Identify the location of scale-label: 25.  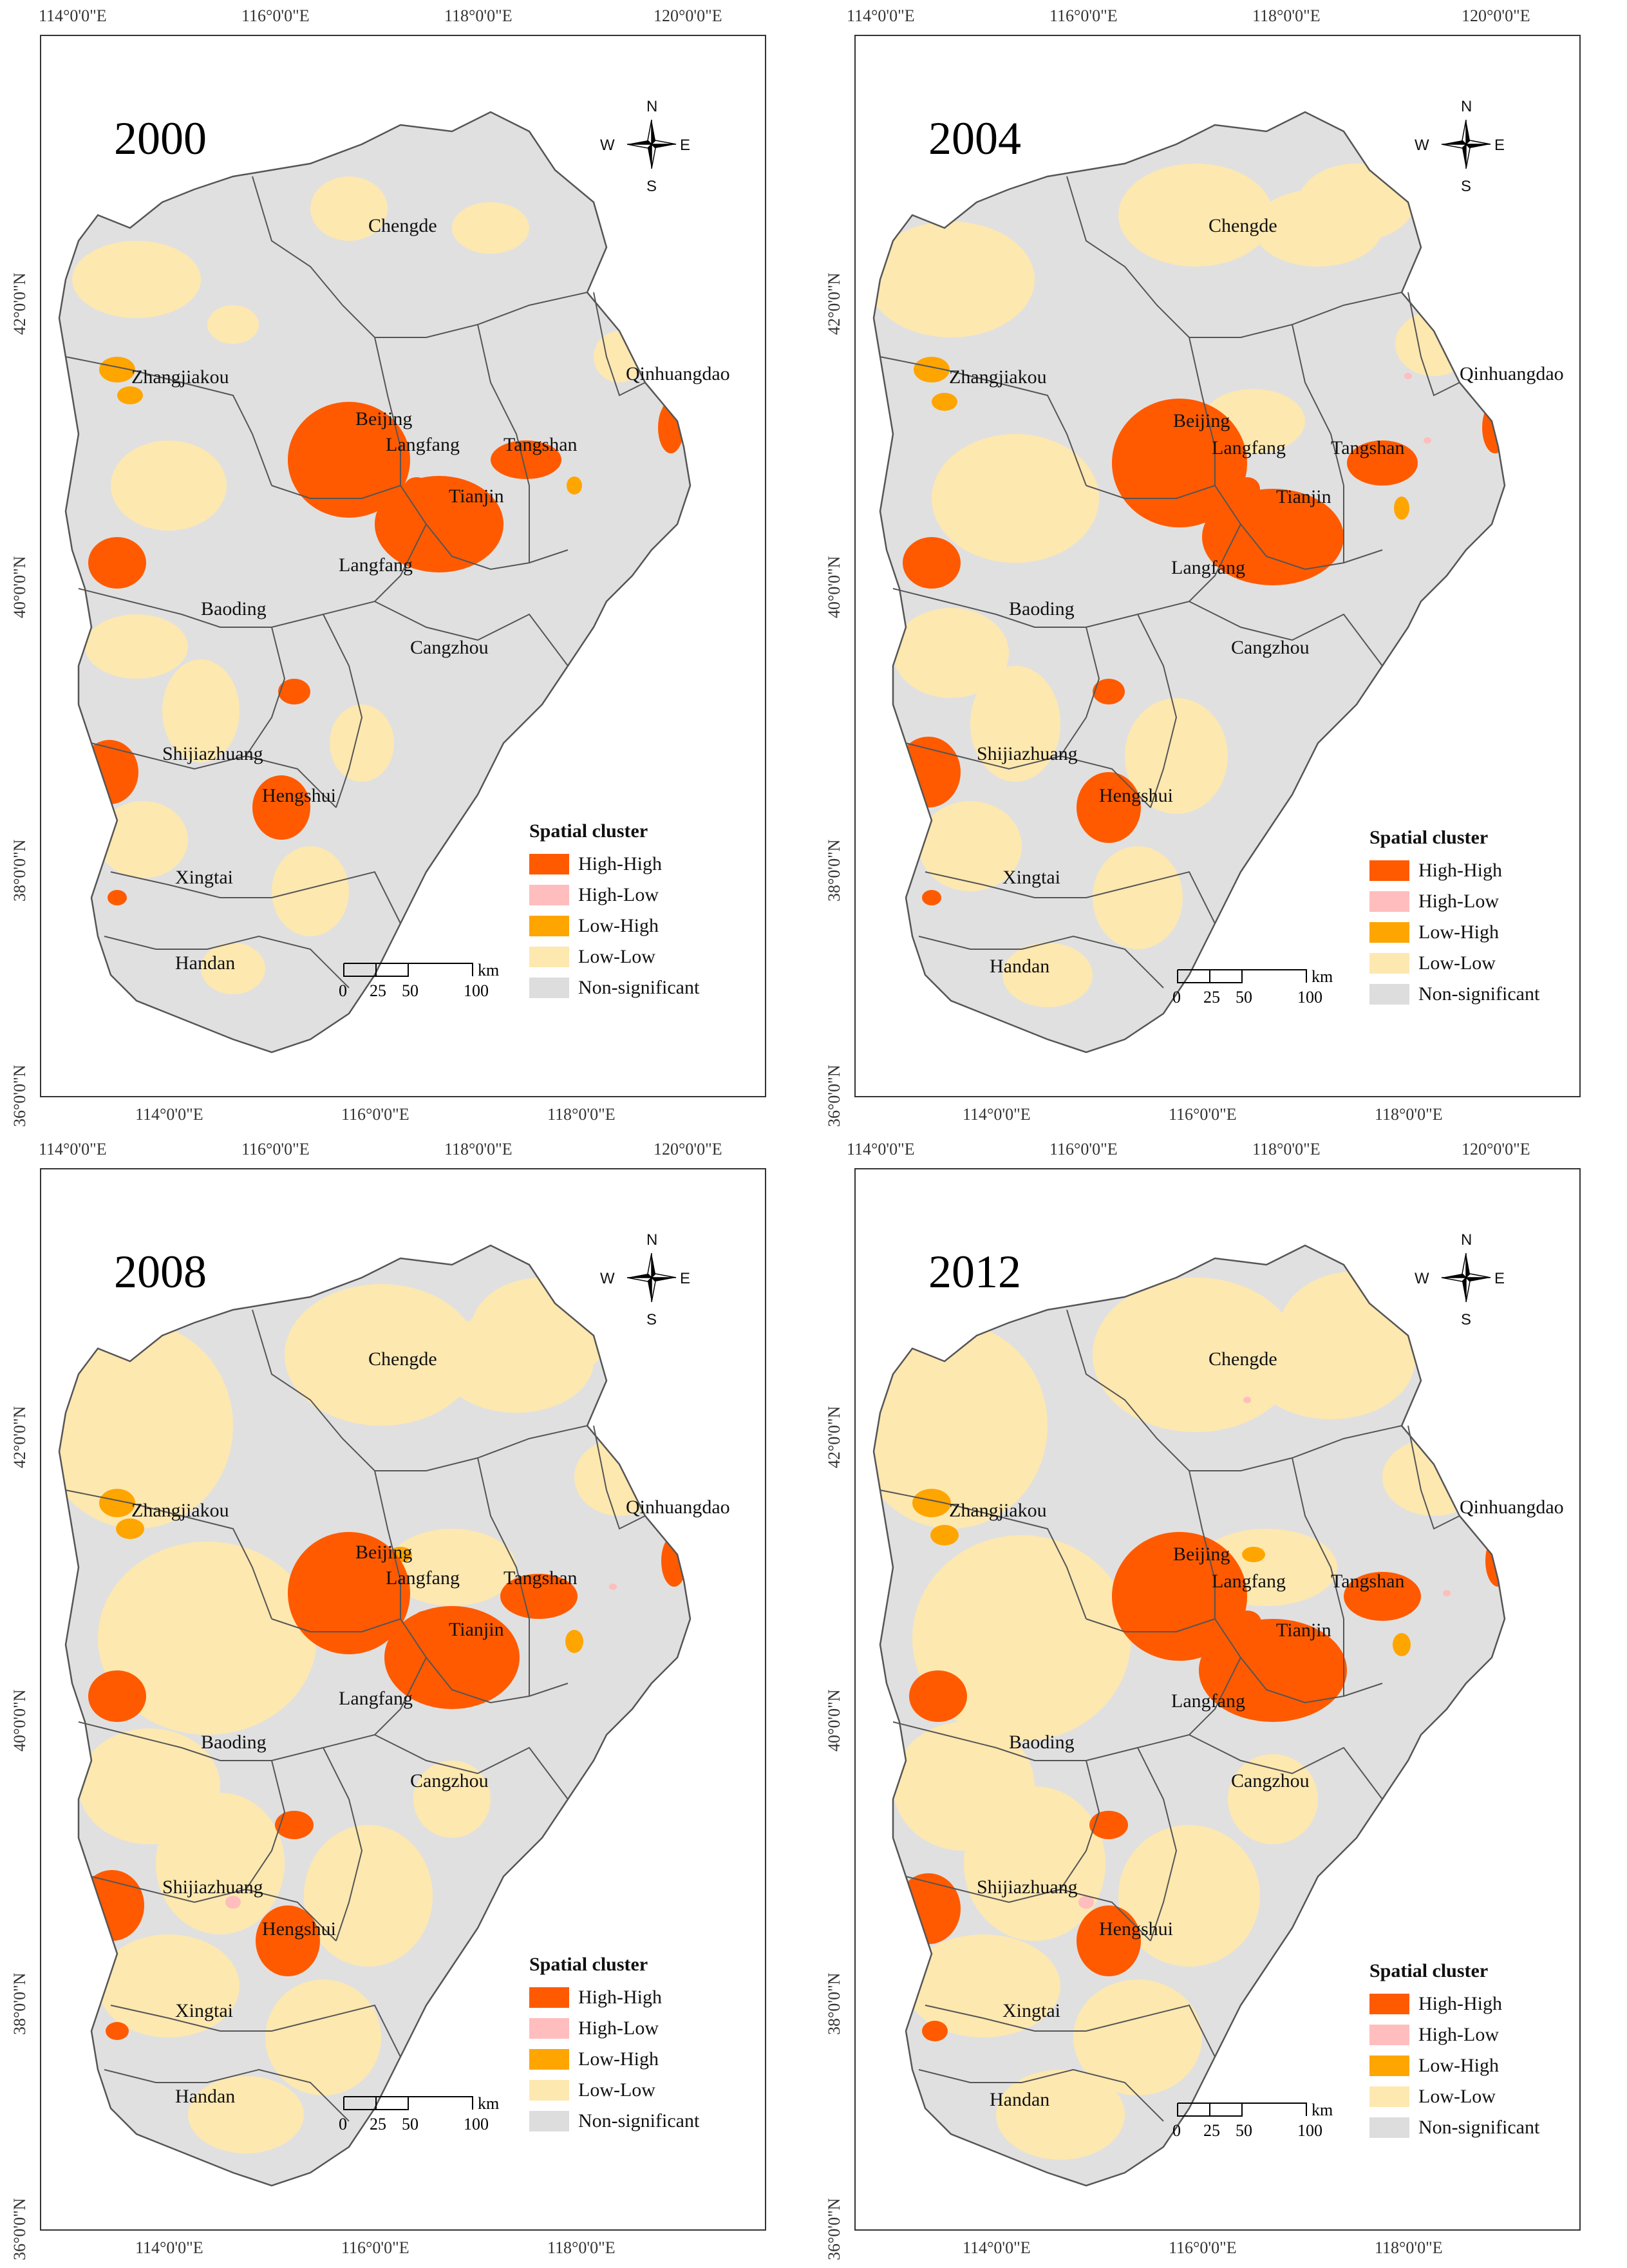
(1211, 997).